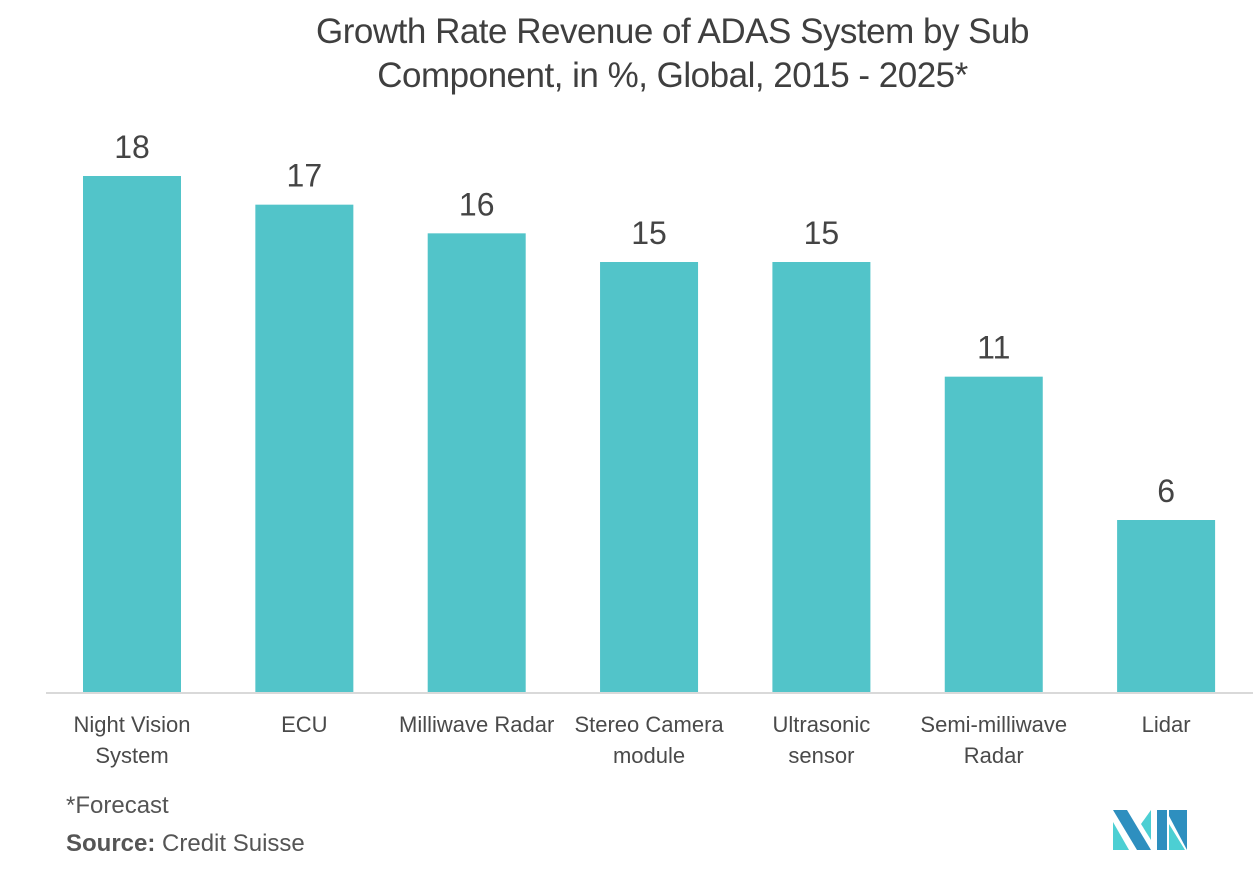 This screenshot has height=881, width=1253. Describe the element at coordinates (1166, 724) in the screenshot. I see `category-label-6-line-0: Lidar` at that location.